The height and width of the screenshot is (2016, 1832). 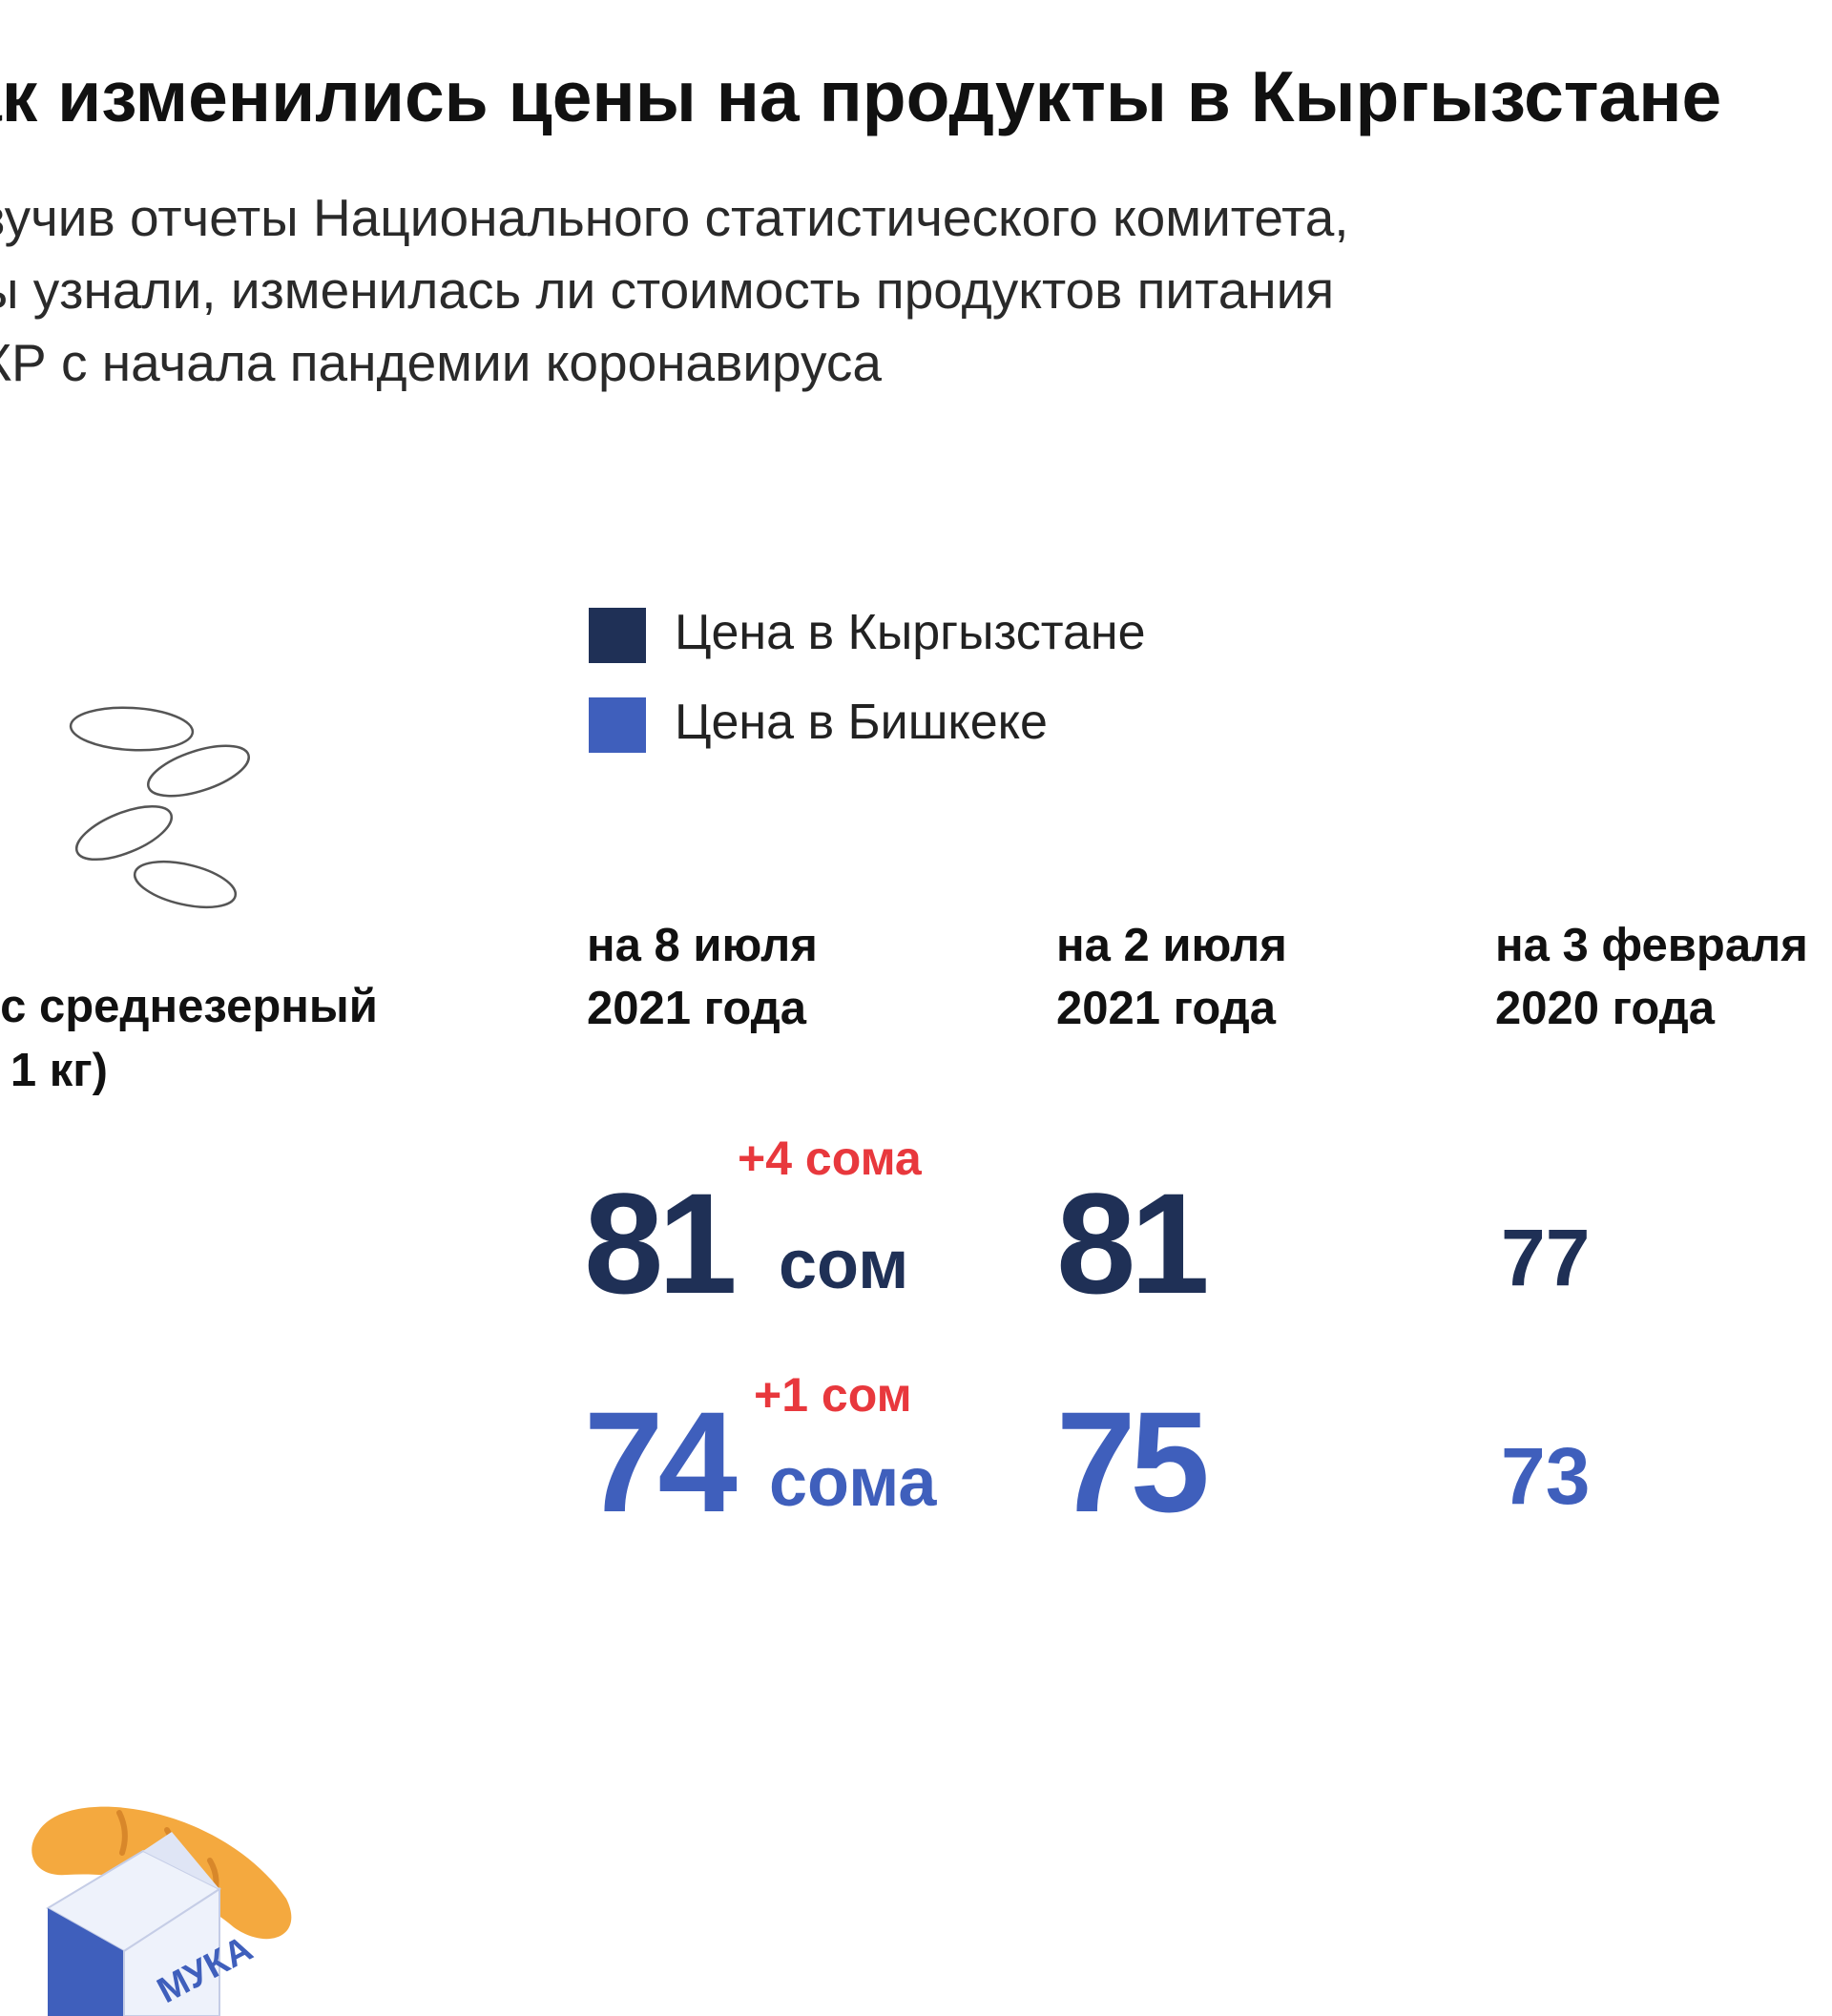 What do you see at coordinates (441, 362) in the screenshot?
I see `subtitle-line: КР с начала пандемии коронавируса` at bounding box center [441, 362].